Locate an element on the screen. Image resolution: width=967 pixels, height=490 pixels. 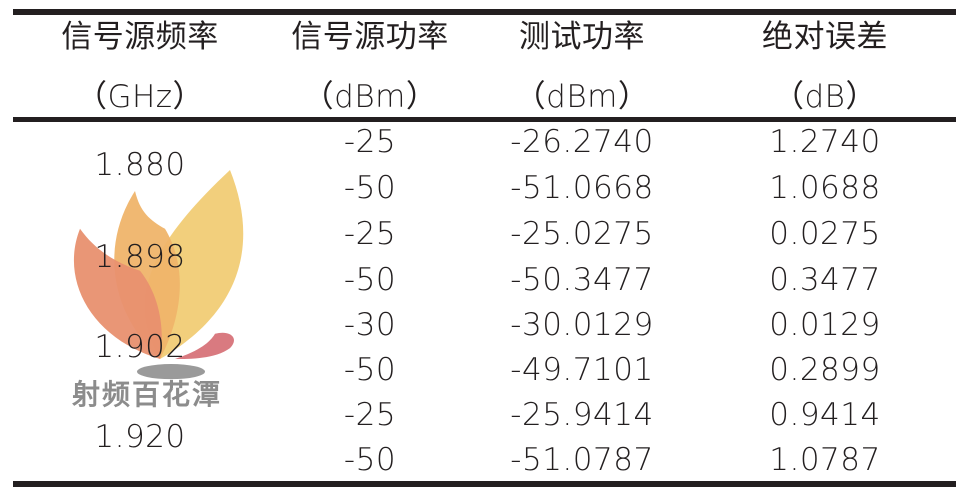
header-name: 测试功率 is located at coordinates (582, 37).